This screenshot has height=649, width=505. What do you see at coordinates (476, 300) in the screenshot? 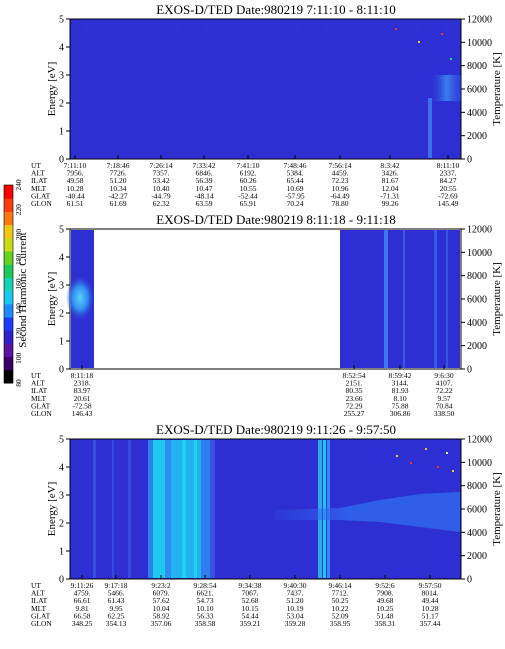
I see `panel-2-y2-ticks: 0 2000 4000 6000 8000 10000 12000` at bounding box center [476, 300].